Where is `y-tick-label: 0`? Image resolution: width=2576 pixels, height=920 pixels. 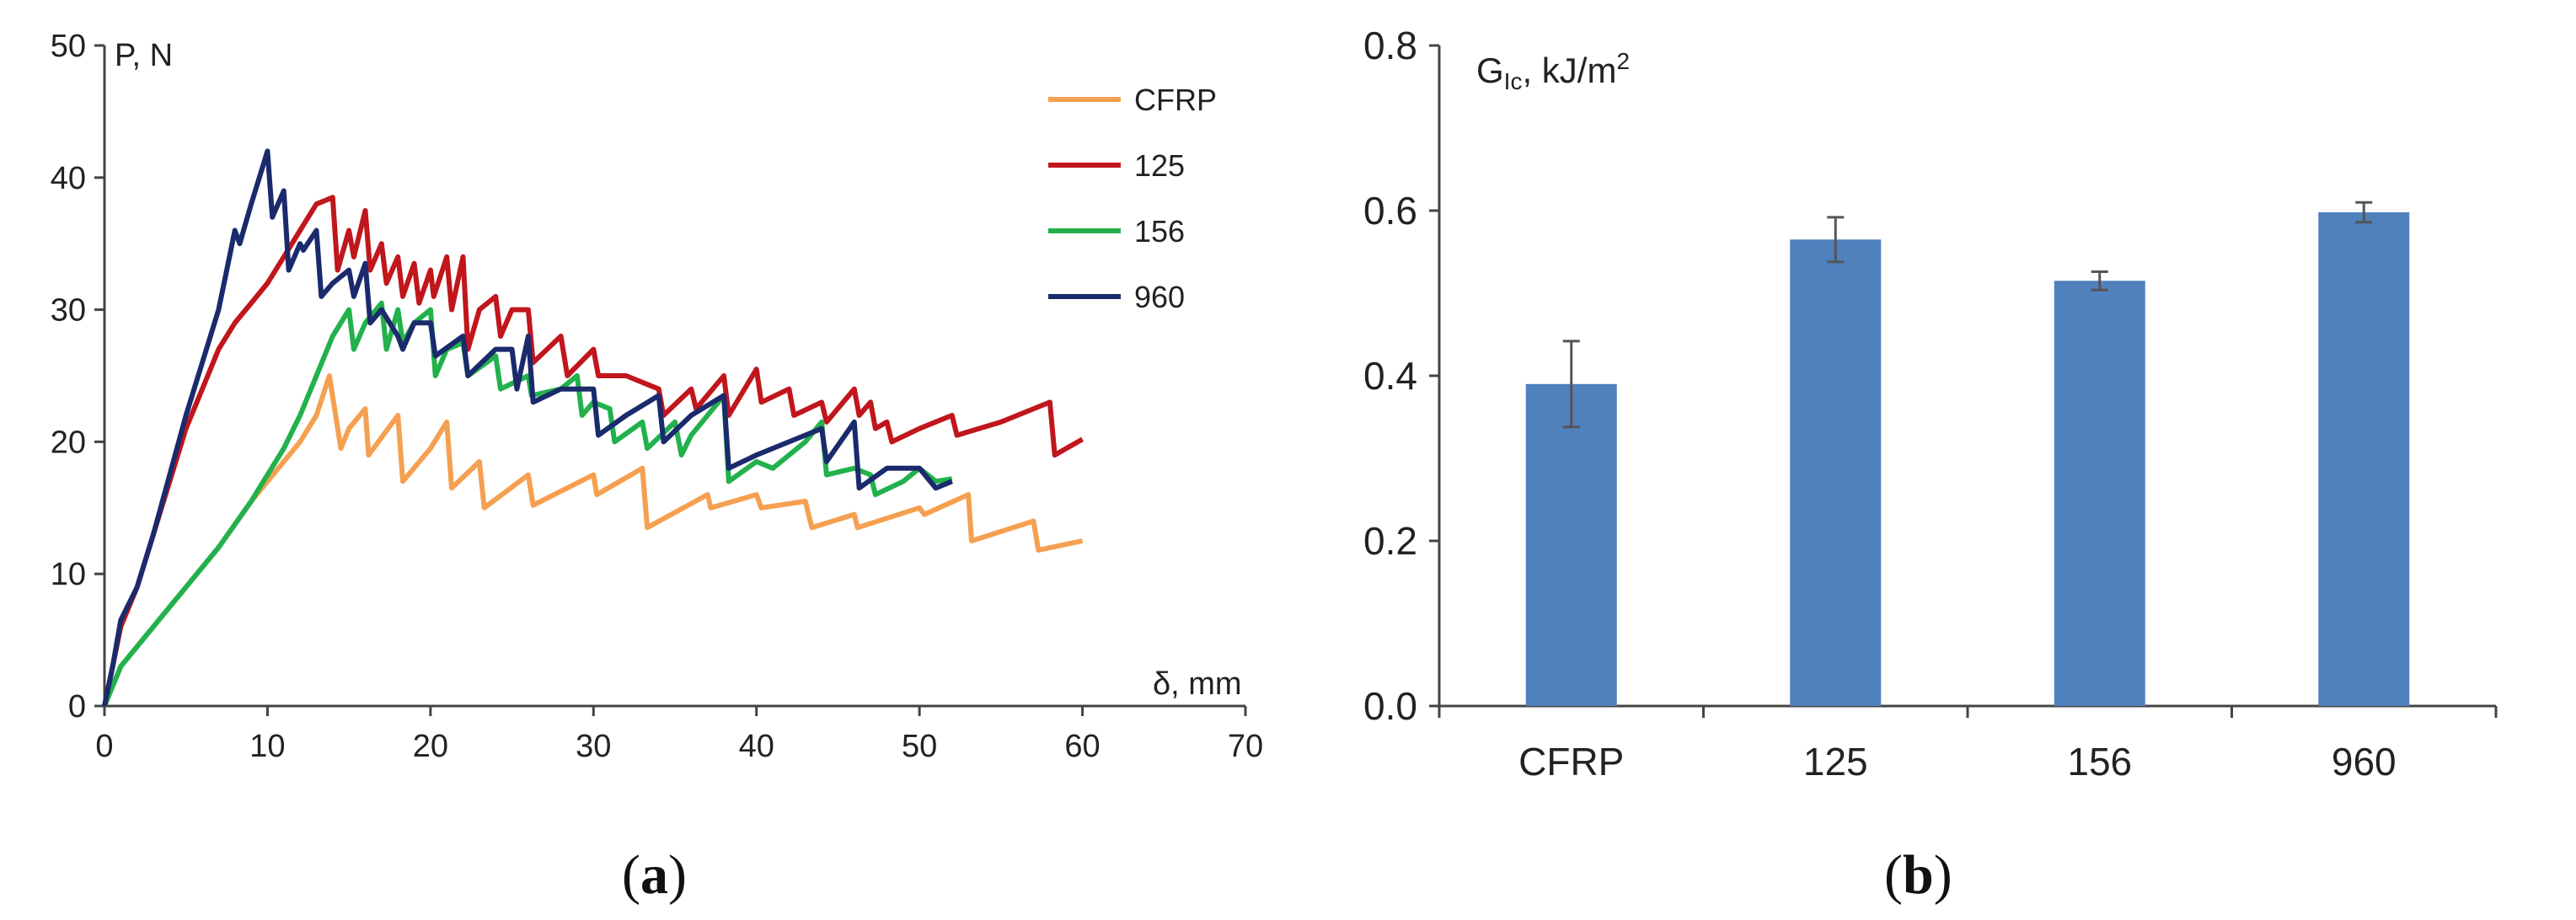 y-tick-label: 0 is located at coordinates (77, 707).